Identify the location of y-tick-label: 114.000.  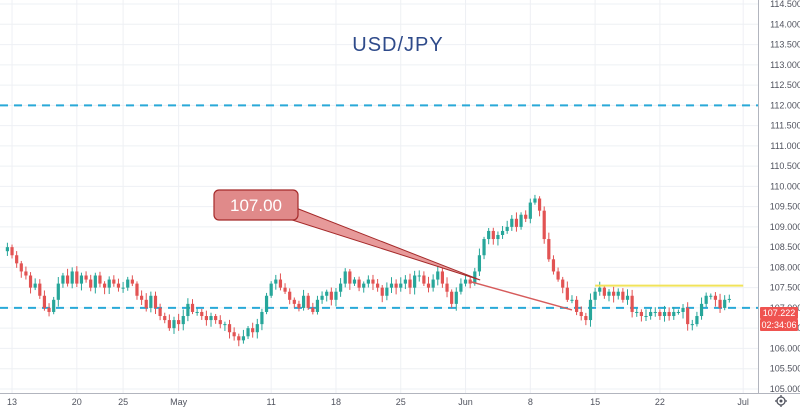
(785, 24).